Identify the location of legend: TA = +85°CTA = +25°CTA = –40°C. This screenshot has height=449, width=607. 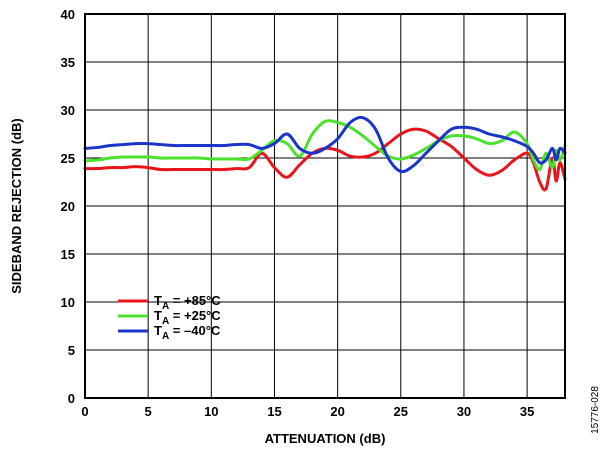
(169, 317).